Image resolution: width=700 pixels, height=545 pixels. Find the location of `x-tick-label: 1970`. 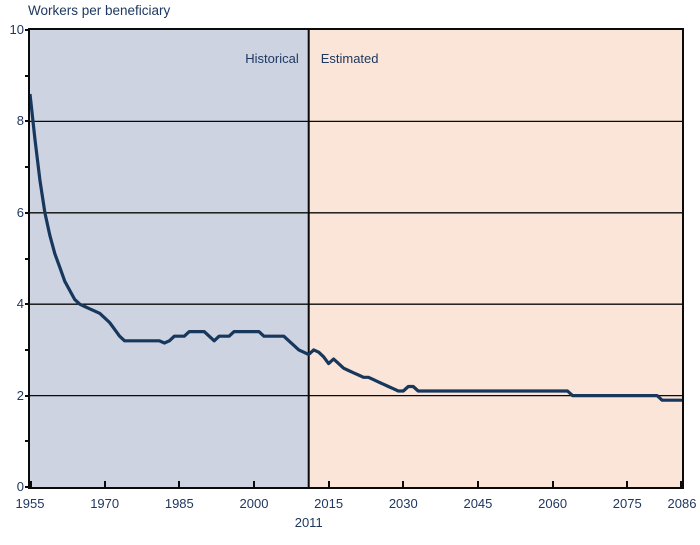

x-tick-label: 1970 is located at coordinates (105, 503).